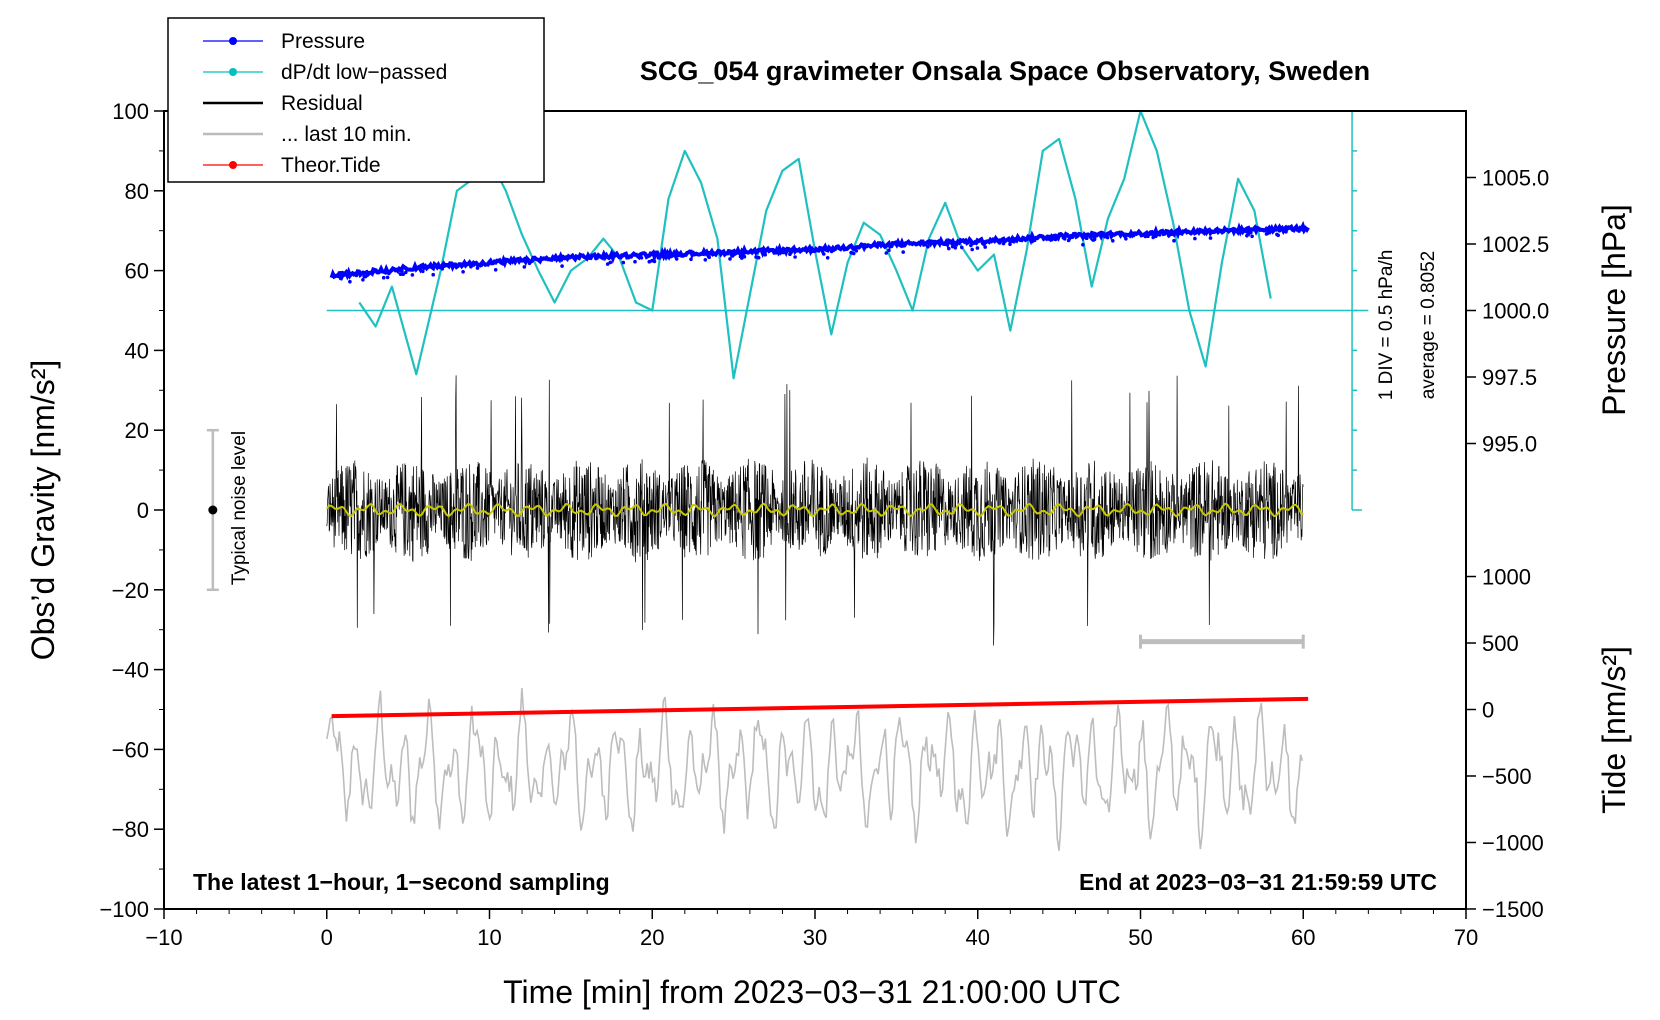 This screenshot has width=1660, height=1020. What do you see at coordinates (812, 992) in the screenshot?
I see `x-axis-label: Time [min] from 2023−03−31 21:00:00 UTC` at bounding box center [812, 992].